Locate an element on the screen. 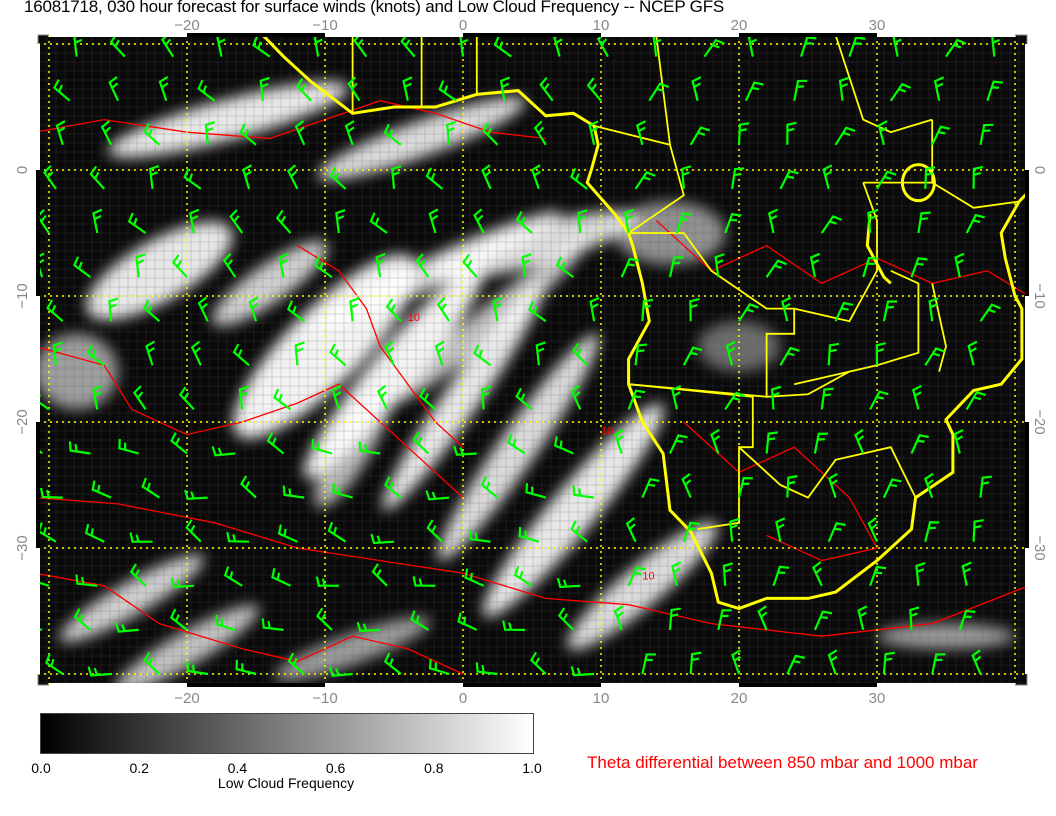 The height and width of the screenshot is (816, 1056). bottom-lon-tick-label: 10 is located at coordinates (601, 698).